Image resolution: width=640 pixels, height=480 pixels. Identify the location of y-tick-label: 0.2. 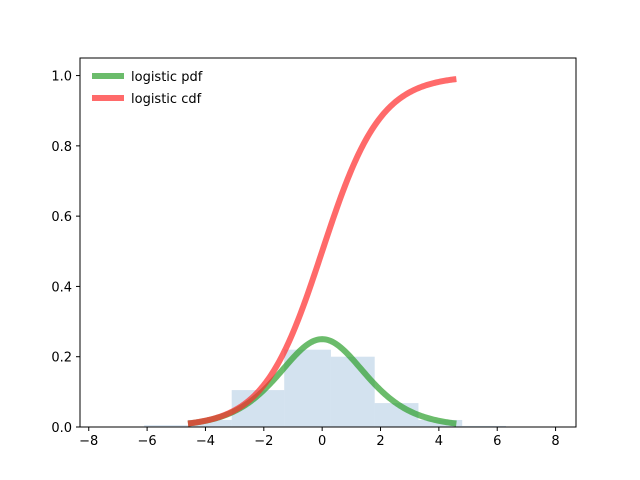
(61, 358).